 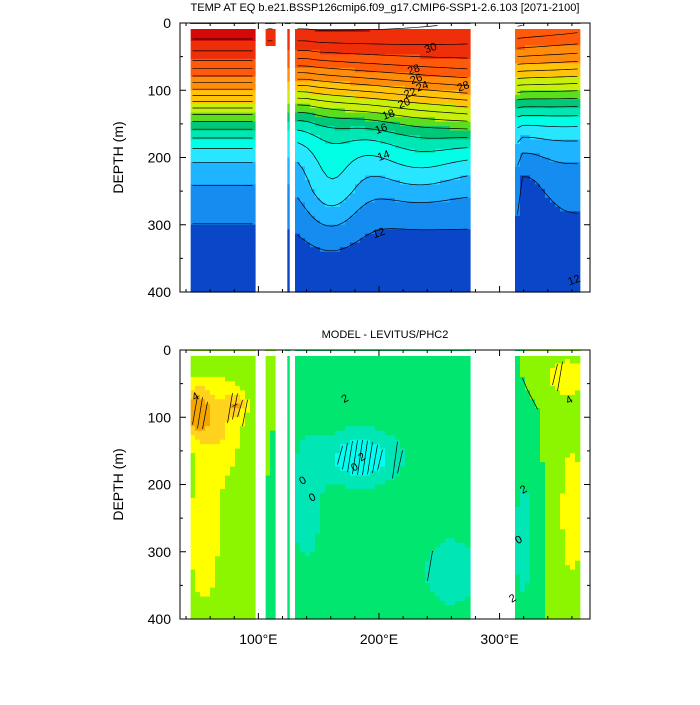 What do you see at coordinates (385, 26) in the screenshot?
I see `surface-mask` at bounding box center [385, 26].